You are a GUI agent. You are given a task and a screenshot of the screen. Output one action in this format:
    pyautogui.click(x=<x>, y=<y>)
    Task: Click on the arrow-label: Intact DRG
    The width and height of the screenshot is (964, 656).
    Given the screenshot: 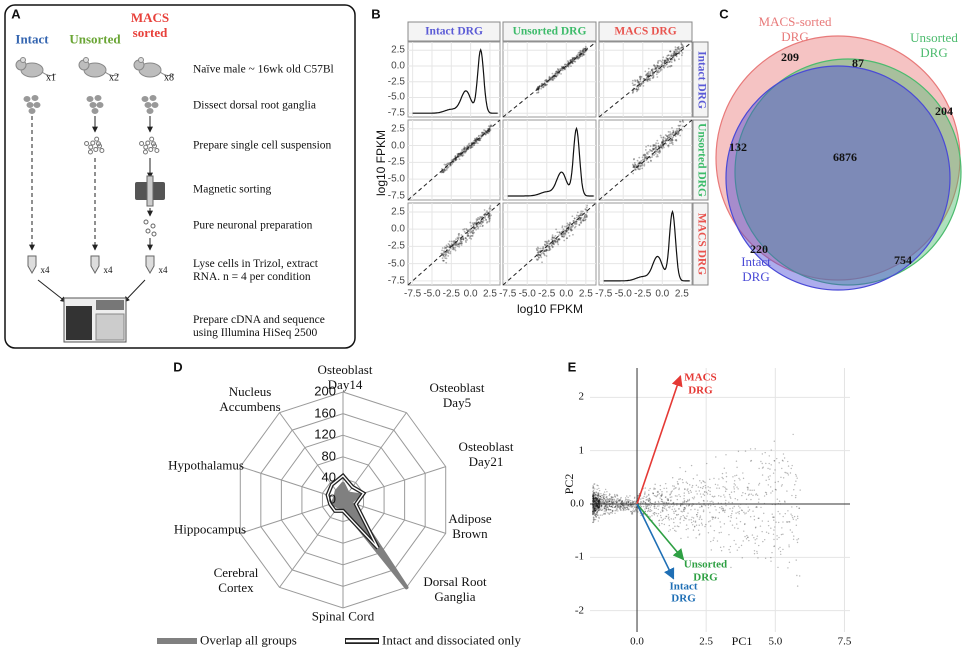 What is the action you would take?
    pyautogui.click(x=683, y=592)
    